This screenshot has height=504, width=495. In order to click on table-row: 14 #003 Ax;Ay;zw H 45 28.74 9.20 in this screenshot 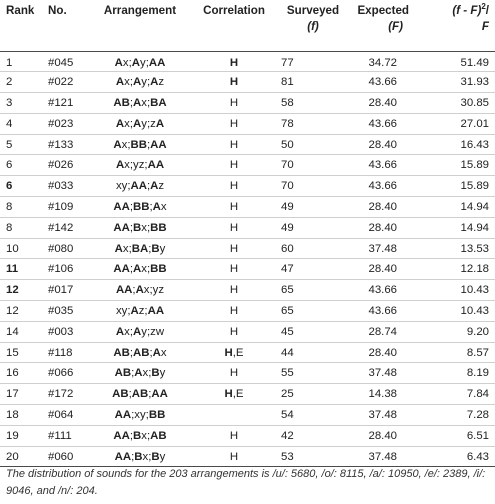, I will do `click(247, 332)`.